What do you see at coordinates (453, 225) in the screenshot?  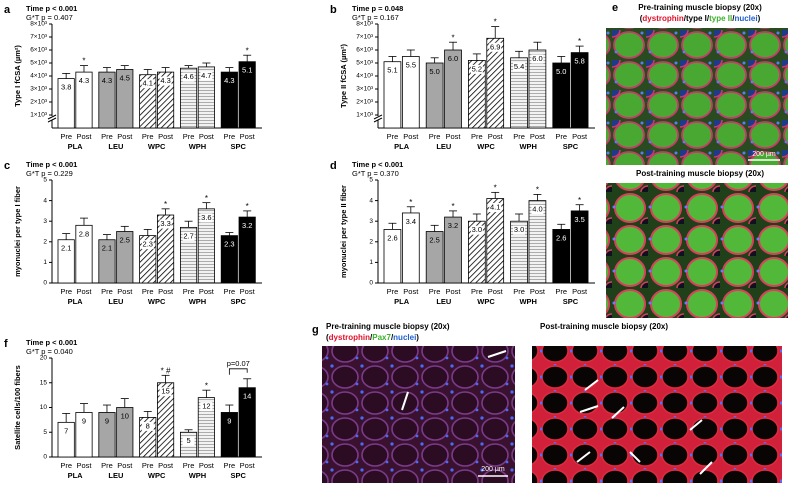 I see `value-label: 3.2` at bounding box center [453, 225].